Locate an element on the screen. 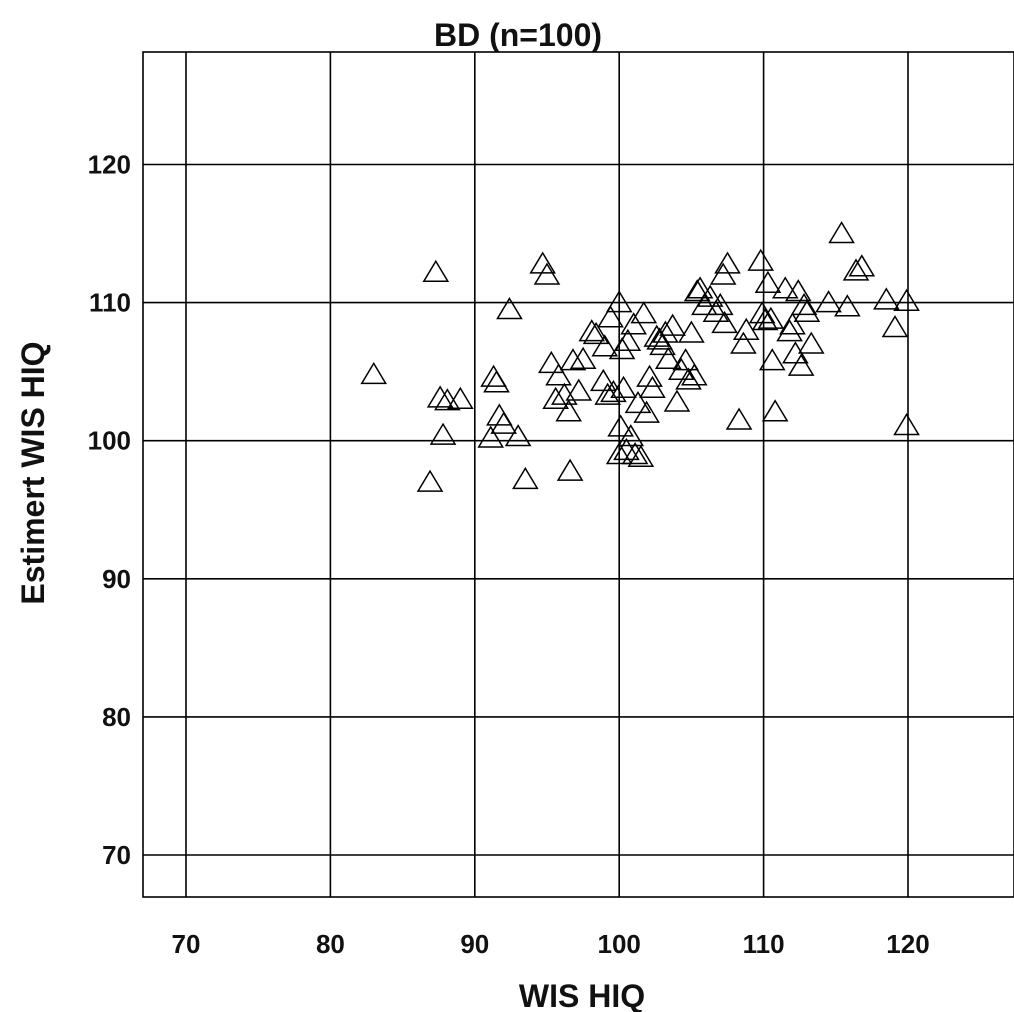 Image resolution: width=1014 pixels, height=1012 pixels. y-tick-label: 110 is located at coordinates (110, 303).